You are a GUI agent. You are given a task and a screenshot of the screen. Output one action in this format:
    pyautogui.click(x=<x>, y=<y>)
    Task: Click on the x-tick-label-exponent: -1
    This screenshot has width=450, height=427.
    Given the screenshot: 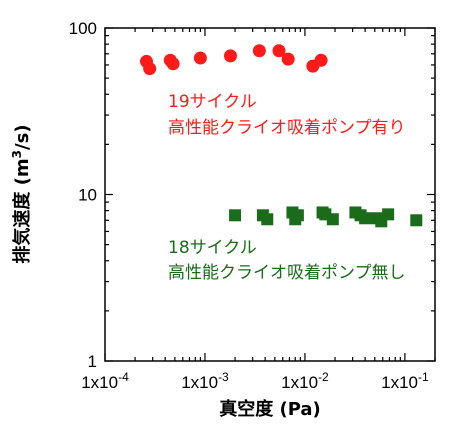 What is the action you would take?
    pyautogui.click(x=423, y=377)
    